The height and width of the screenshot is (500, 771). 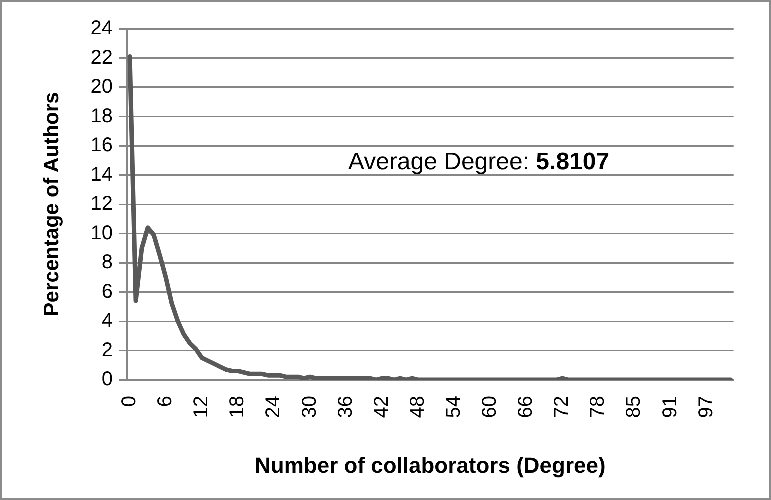 I want to click on annotation: Average Degree: 5.8107, so click(x=479, y=162).